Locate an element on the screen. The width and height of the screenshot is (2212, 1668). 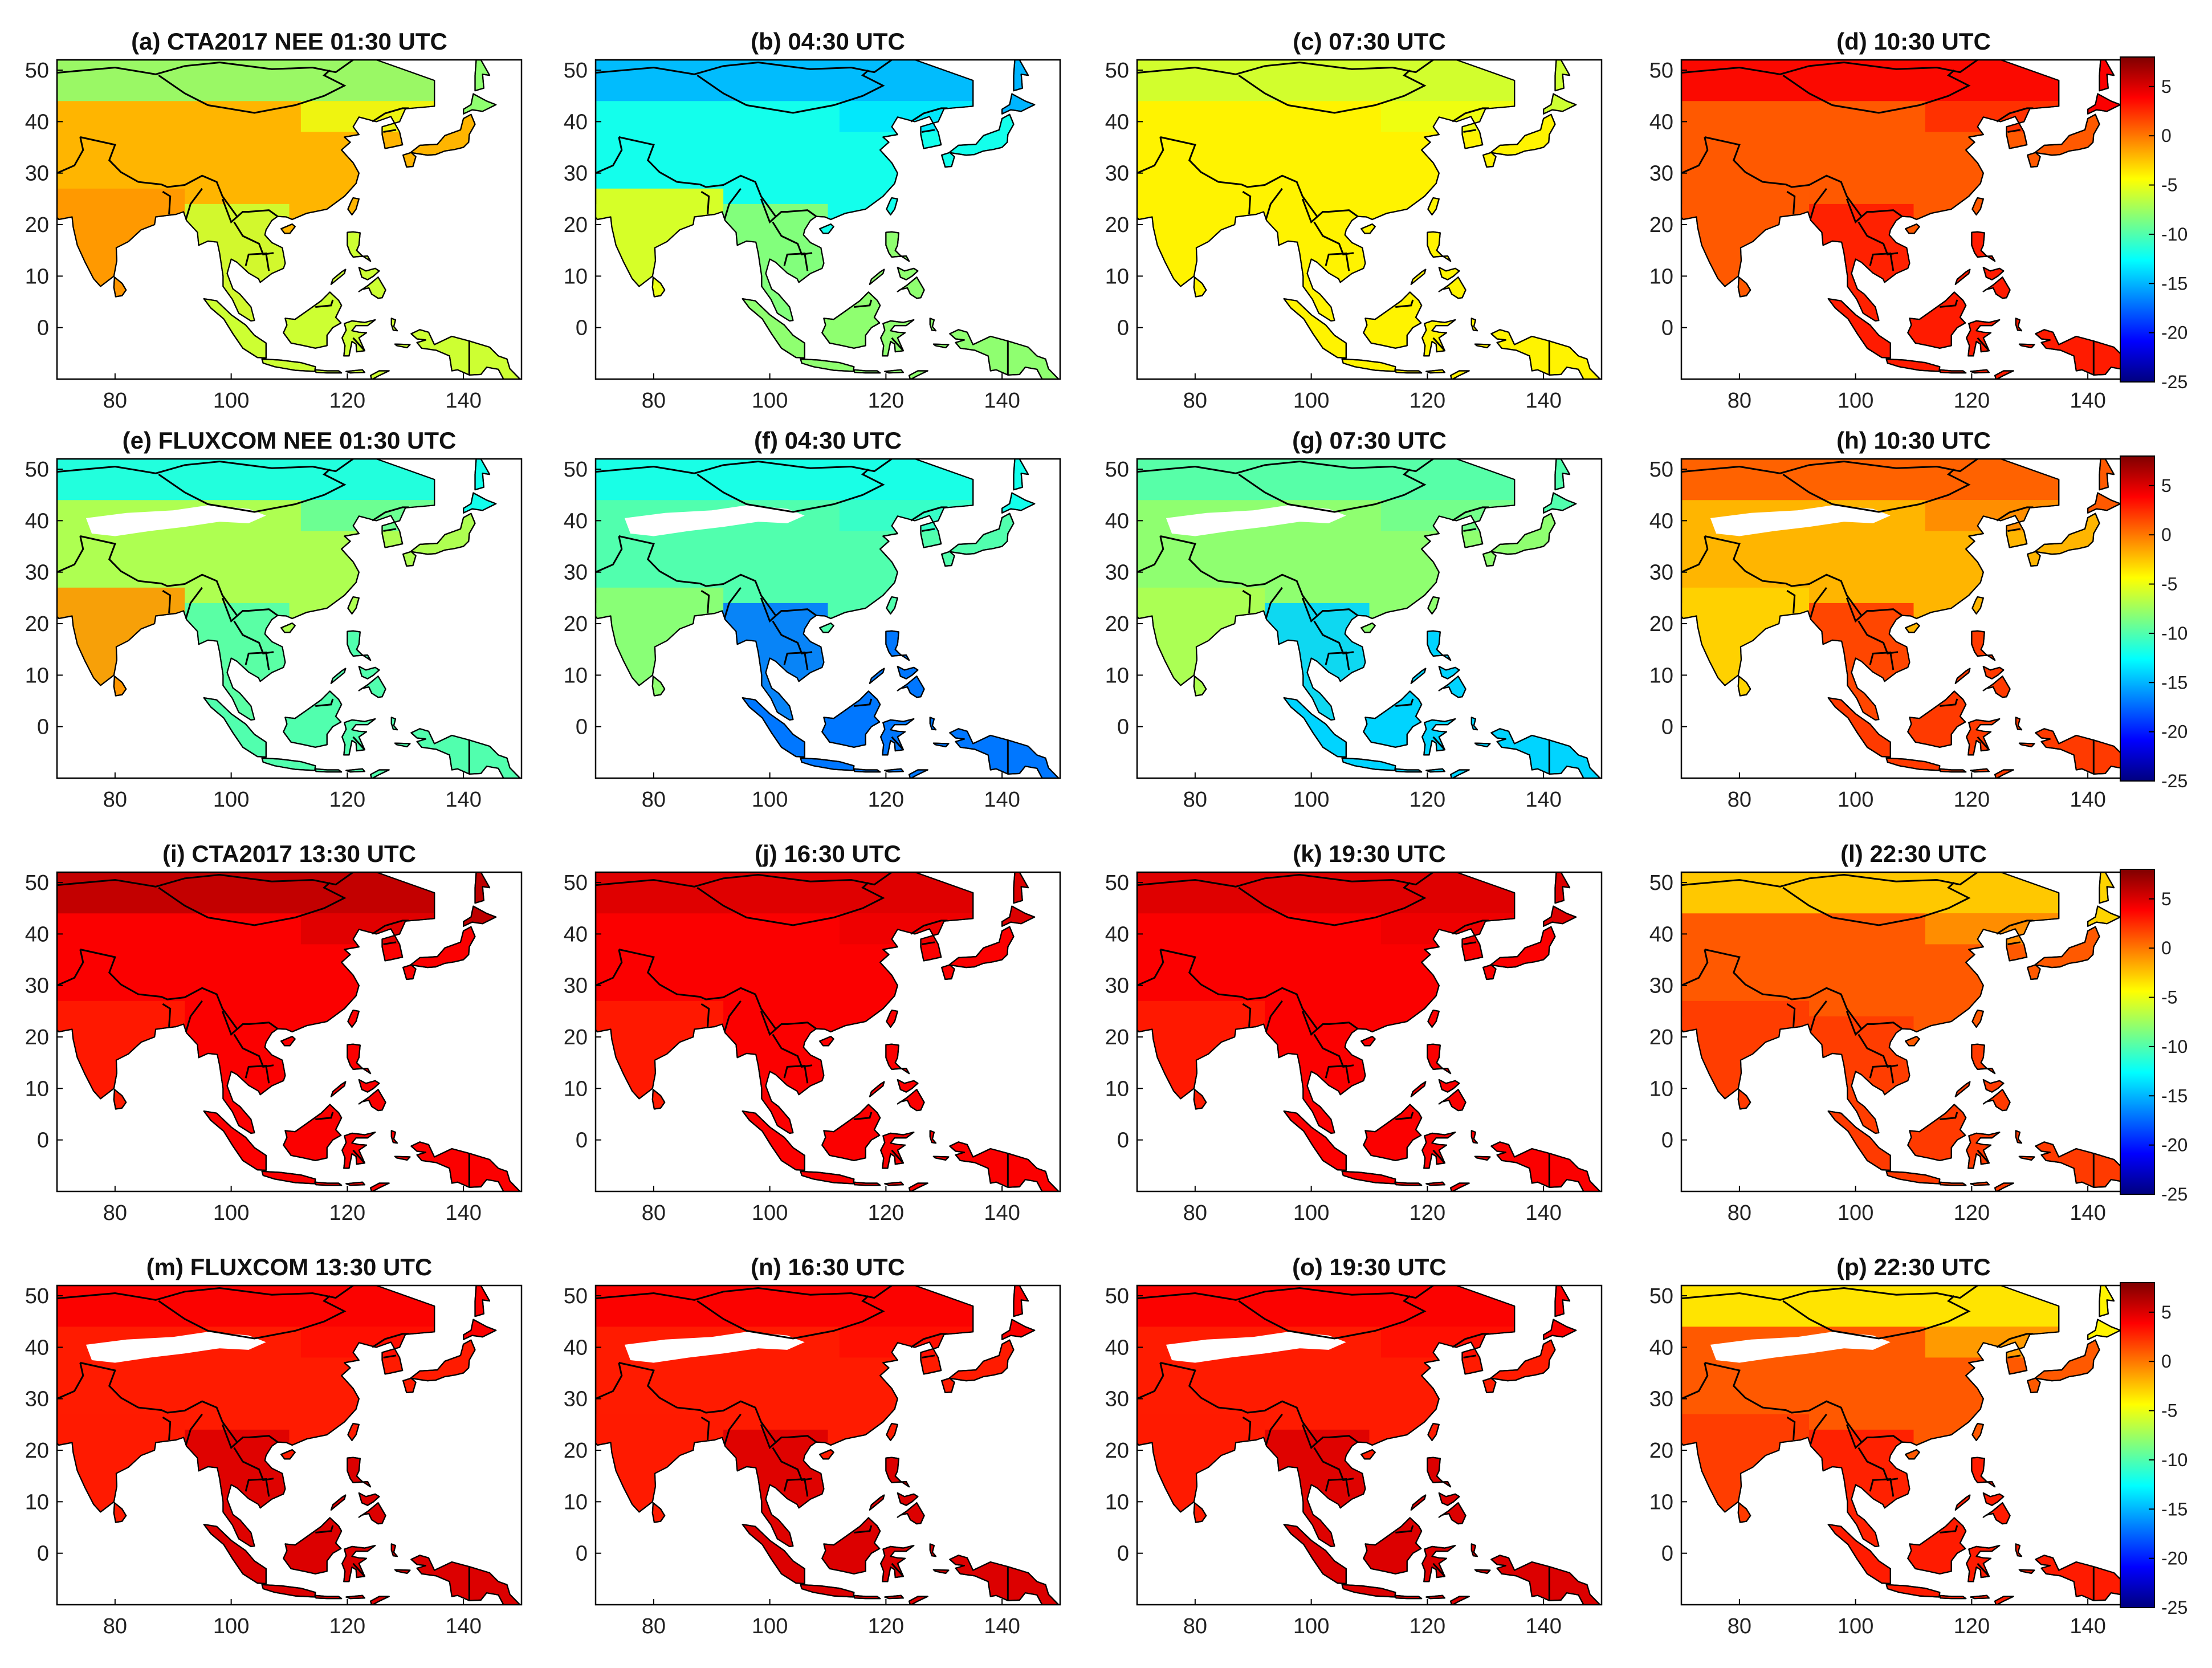
panel-title: (f) 04:30 UTC is located at coordinates (828, 440).